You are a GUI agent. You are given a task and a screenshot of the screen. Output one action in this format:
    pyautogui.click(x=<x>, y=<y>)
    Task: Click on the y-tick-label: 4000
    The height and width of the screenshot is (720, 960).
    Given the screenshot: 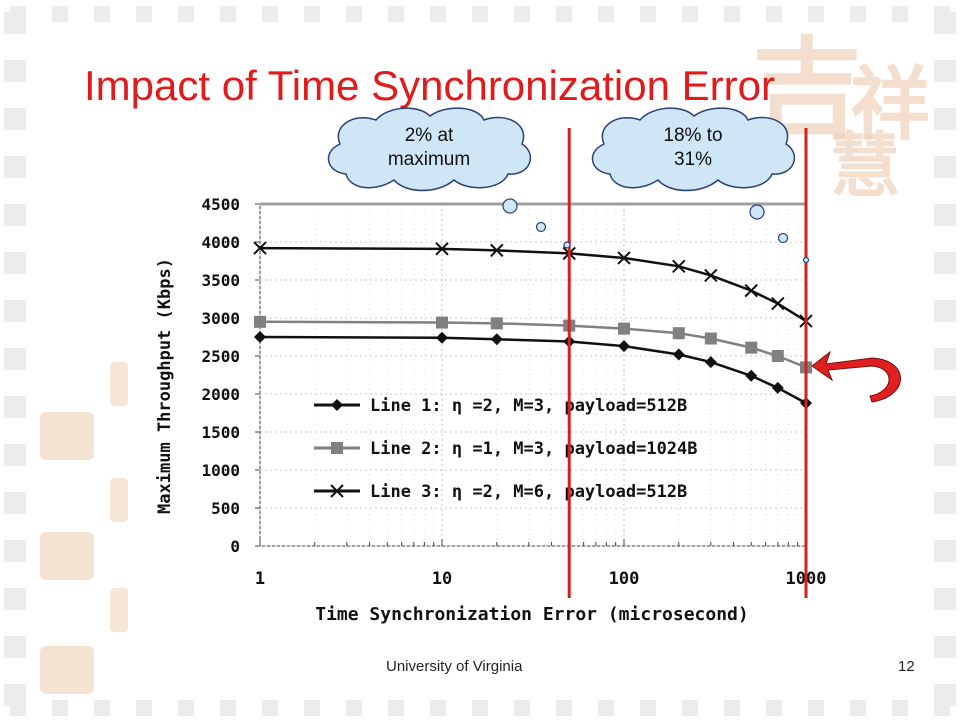 What is the action you would take?
    pyautogui.click(x=220, y=242)
    